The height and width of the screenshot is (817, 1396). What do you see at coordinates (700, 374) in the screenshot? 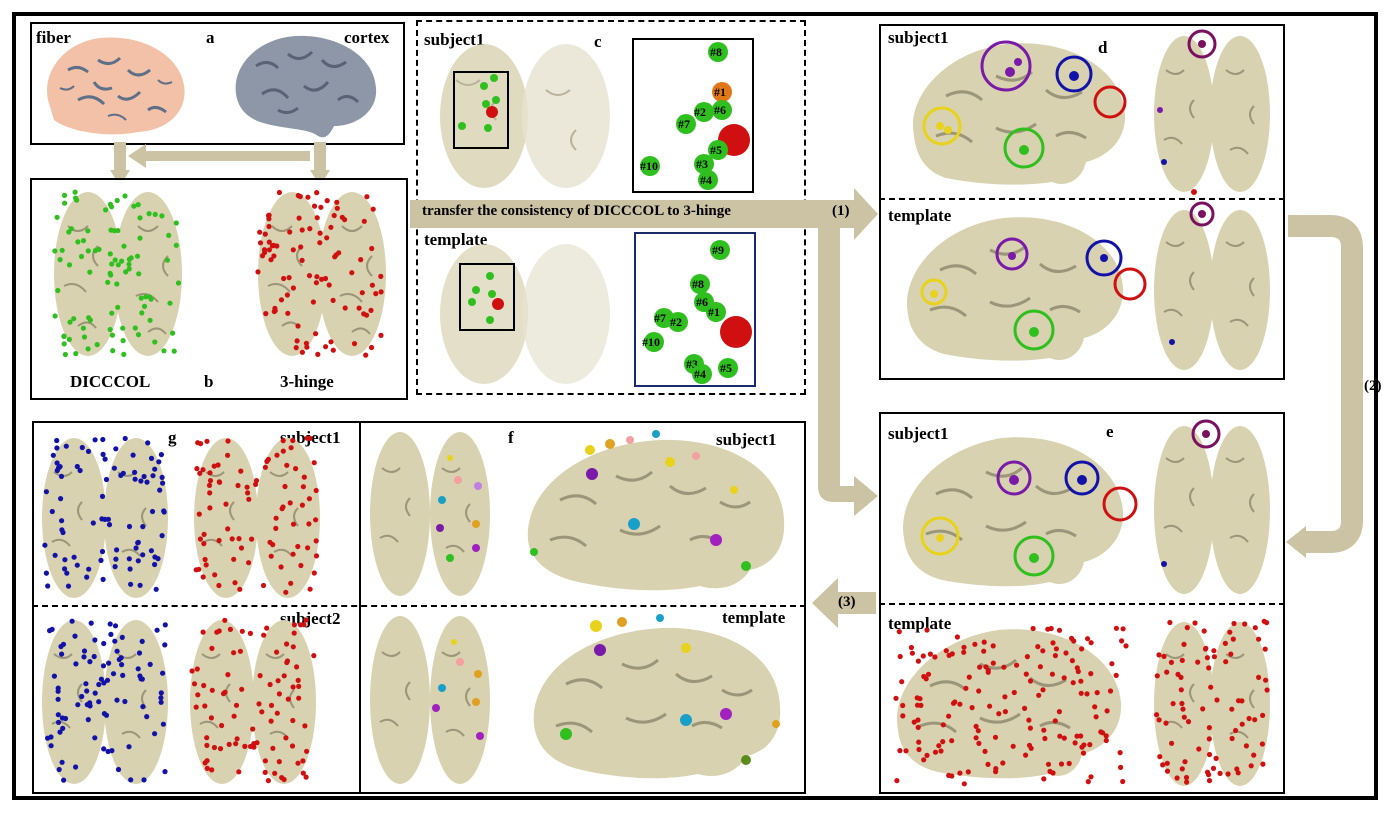
I see `node-label: #4` at bounding box center [700, 374].